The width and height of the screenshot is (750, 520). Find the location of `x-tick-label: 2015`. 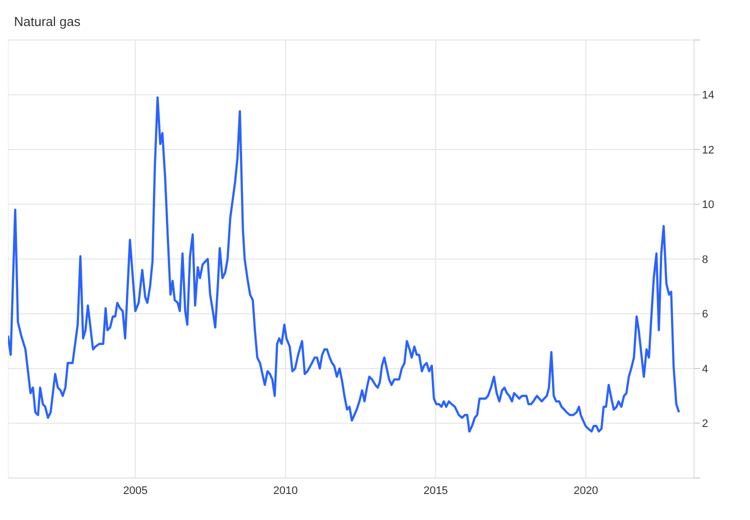

x-tick-label: 2015 is located at coordinates (435, 490).